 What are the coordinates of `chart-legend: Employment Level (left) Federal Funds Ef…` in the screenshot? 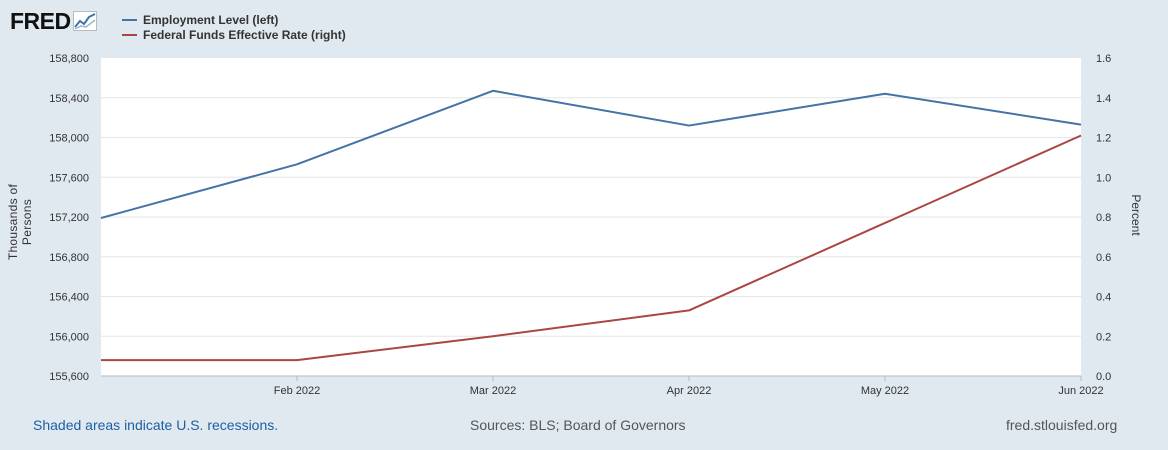 It's located at (234, 27).